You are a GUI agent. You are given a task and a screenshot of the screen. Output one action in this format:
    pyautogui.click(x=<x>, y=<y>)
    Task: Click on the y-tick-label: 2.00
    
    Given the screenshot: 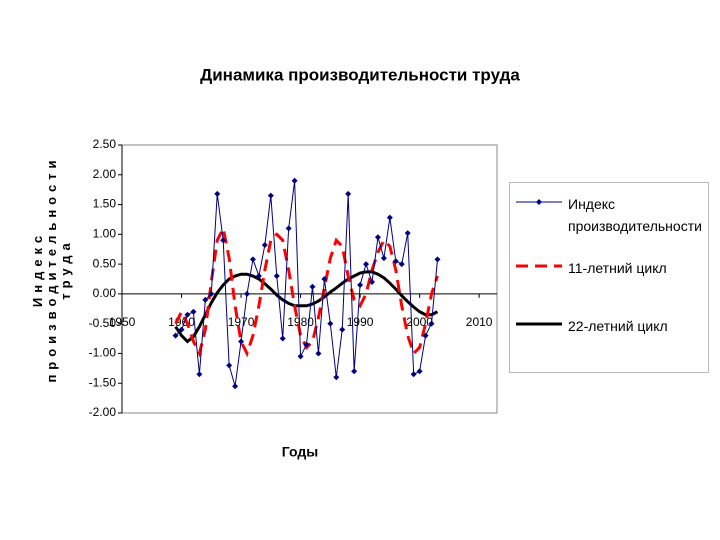 What is the action you would take?
    pyautogui.click(x=105, y=174)
    